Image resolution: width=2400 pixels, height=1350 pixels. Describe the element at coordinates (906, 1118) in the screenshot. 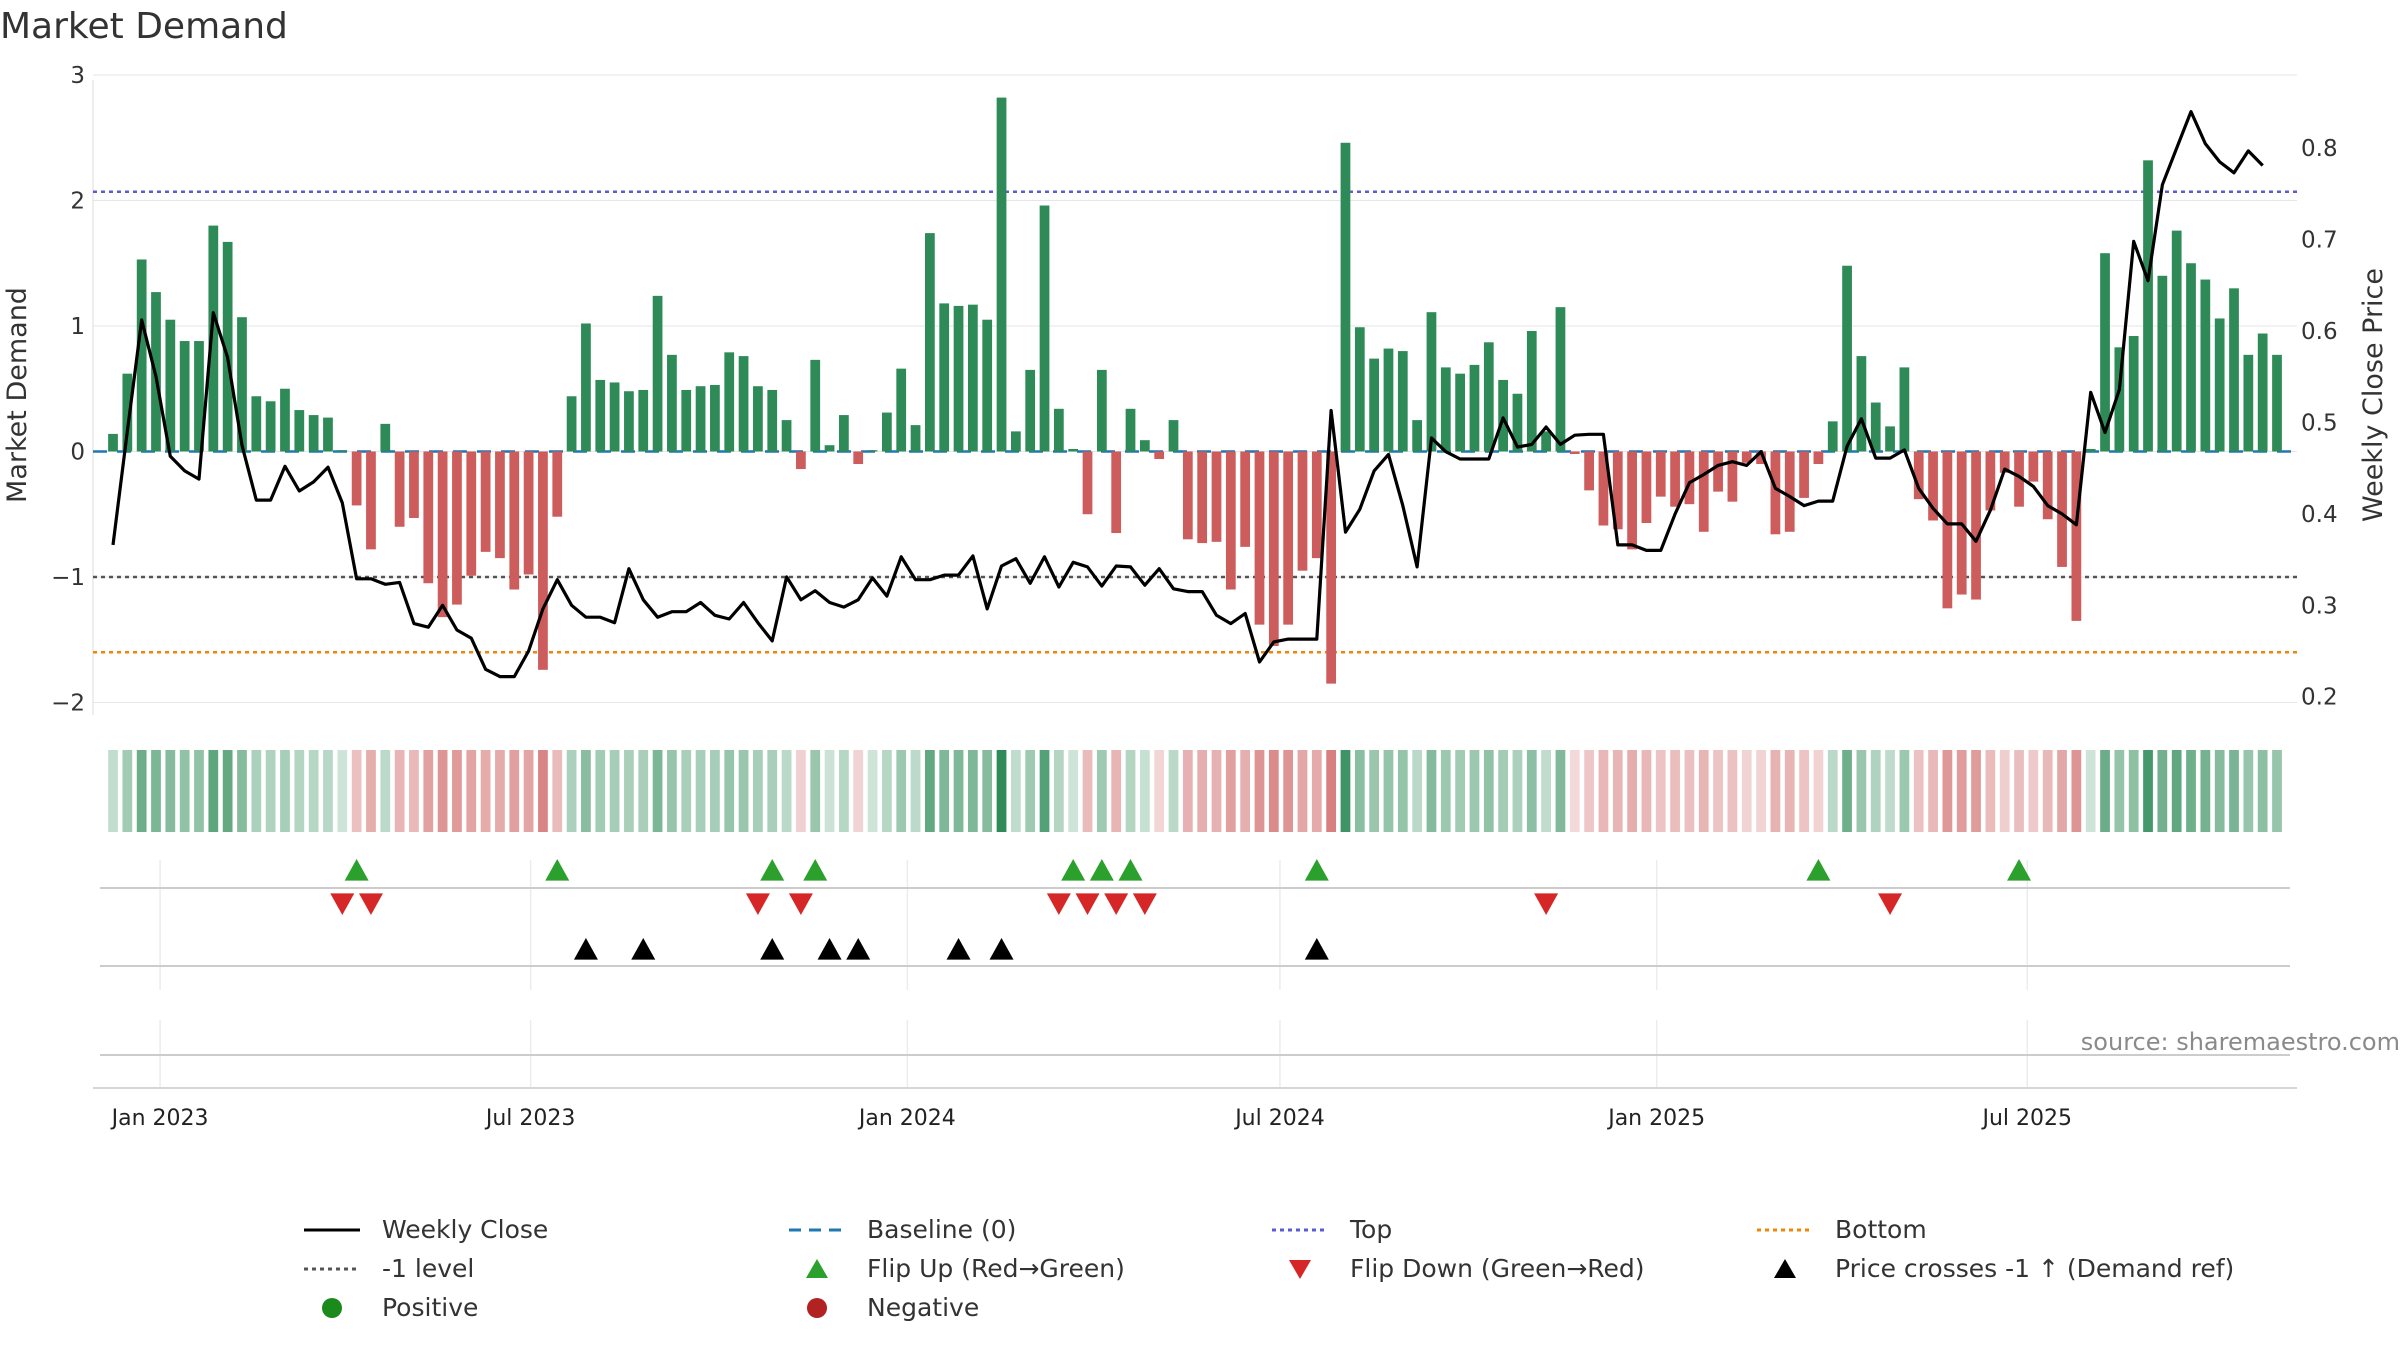

I see `x-tick-label: Jan 2024` at that location.